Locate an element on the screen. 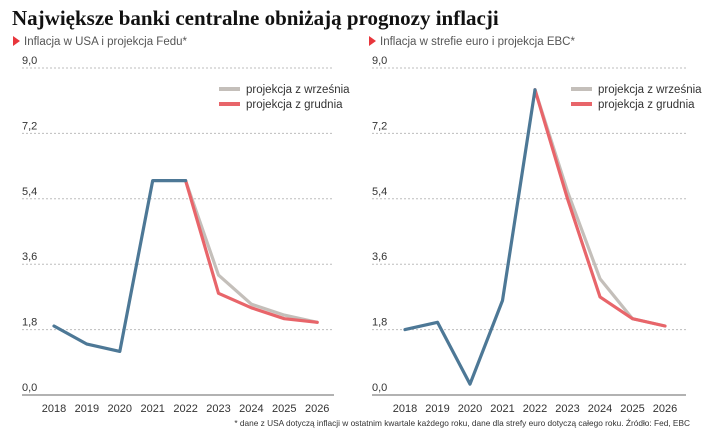  ez-y-tick-label: 1,8 is located at coordinates (379, 323).